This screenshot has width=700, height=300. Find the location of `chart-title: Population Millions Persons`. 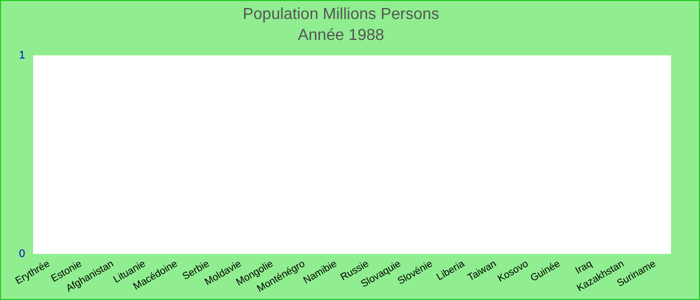

chart-title: Population Millions Persons is located at coordinates (341, 15).